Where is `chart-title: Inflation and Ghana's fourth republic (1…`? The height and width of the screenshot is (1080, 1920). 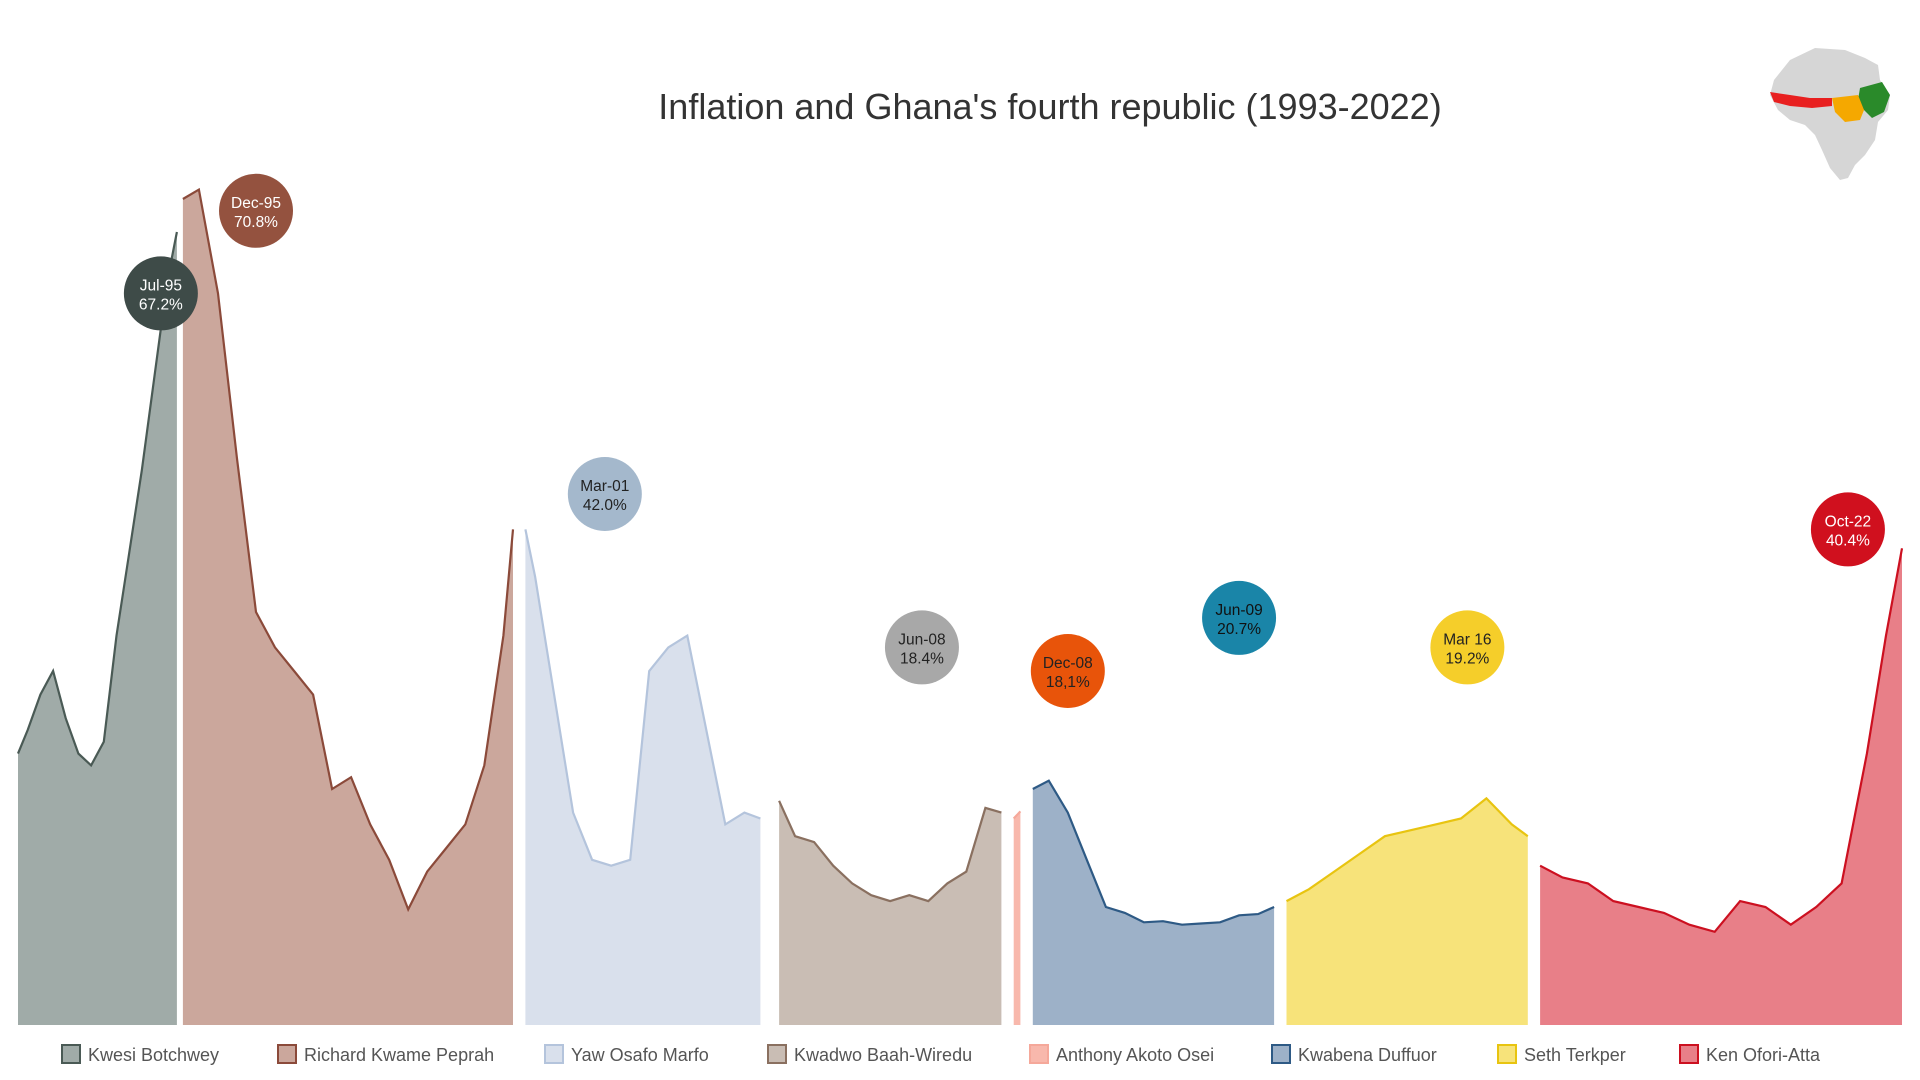
chart-title: Inflation and Ghana's fourth republic (1… is located at coordinates (1050, 106).